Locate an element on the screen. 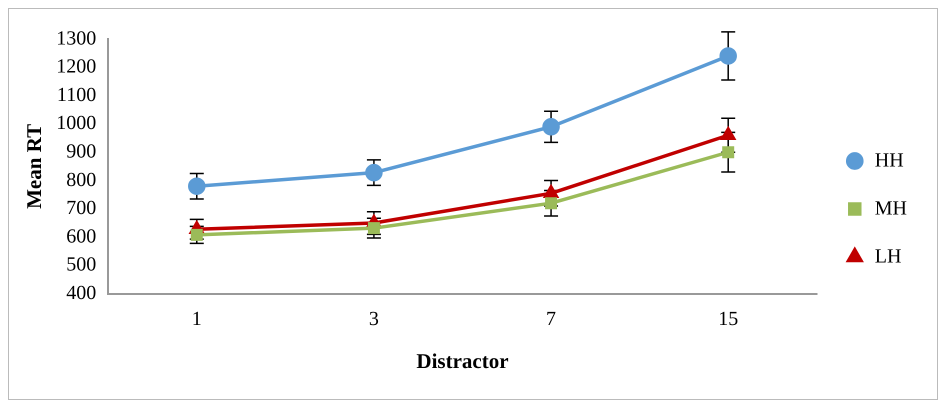  y-tick-label: 1300 is located at coordinates (76, 38).